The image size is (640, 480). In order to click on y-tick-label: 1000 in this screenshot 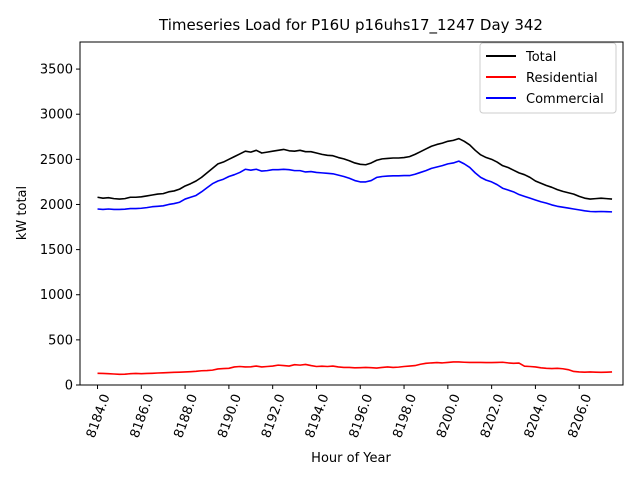, I will do `click(56, 295)`.